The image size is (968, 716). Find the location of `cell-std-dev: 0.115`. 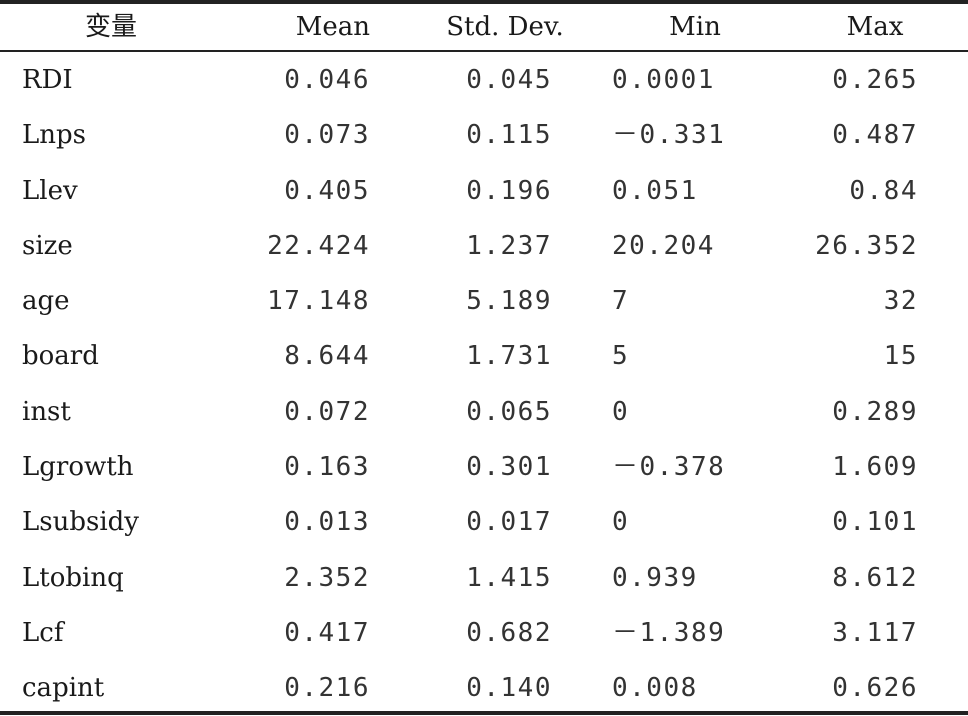

cell-std-dev: 0.115 is located at coordinates (509, 135).